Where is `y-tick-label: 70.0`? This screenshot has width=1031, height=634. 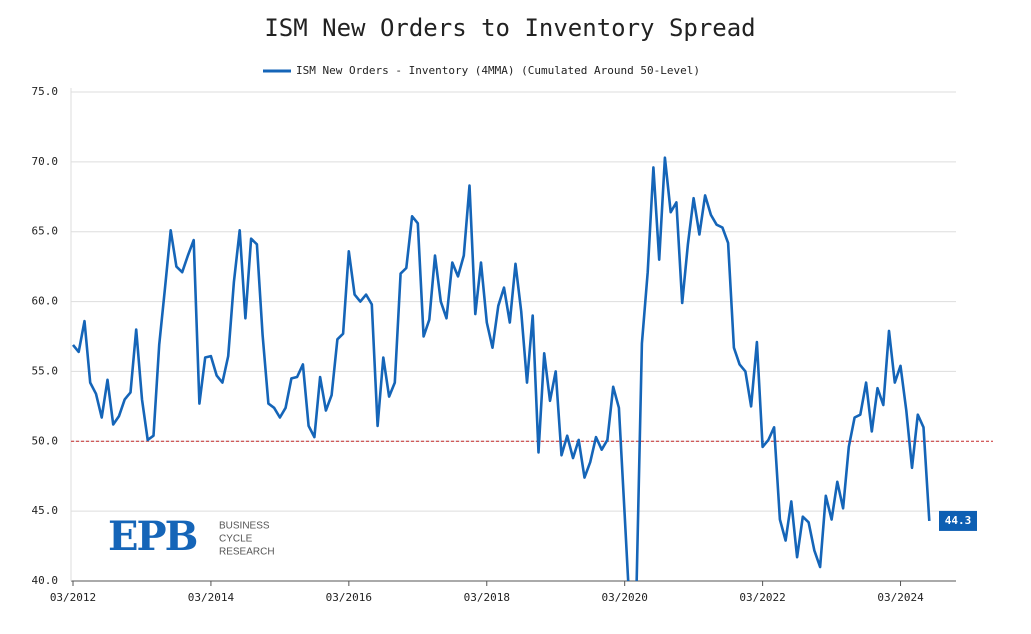 y-tick-label: 70.0 is located at coordinates (45, 161).